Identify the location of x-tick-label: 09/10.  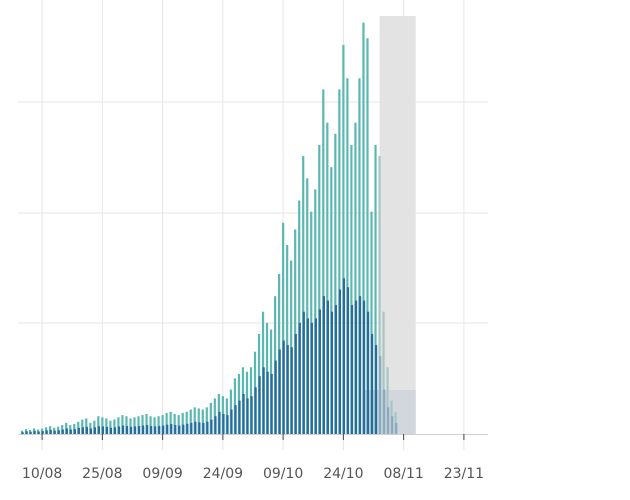
(283, 474).